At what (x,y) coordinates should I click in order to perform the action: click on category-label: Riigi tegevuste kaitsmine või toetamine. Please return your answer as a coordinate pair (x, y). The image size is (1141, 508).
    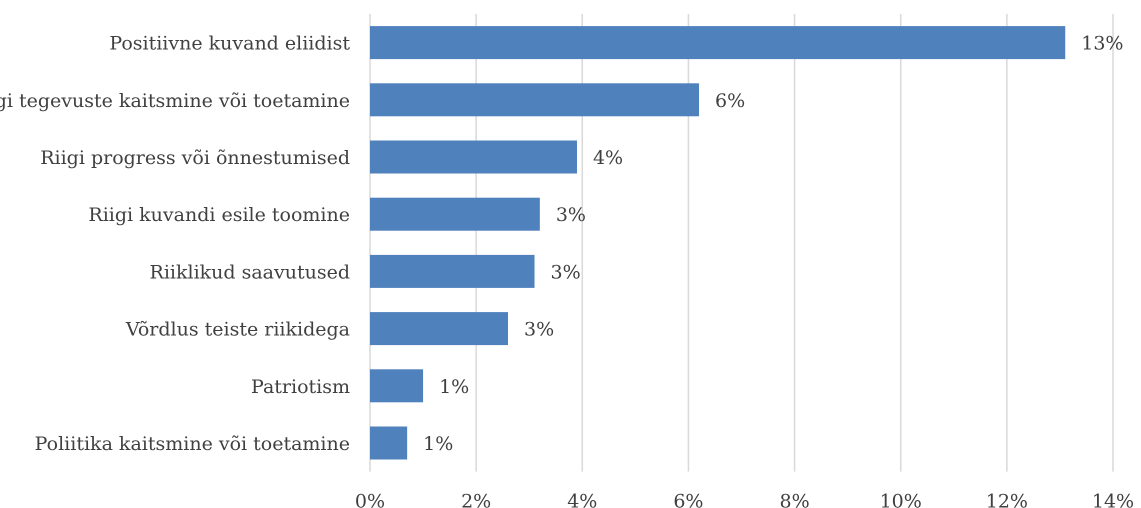
    Looking at the image, I should click on (175, 101).